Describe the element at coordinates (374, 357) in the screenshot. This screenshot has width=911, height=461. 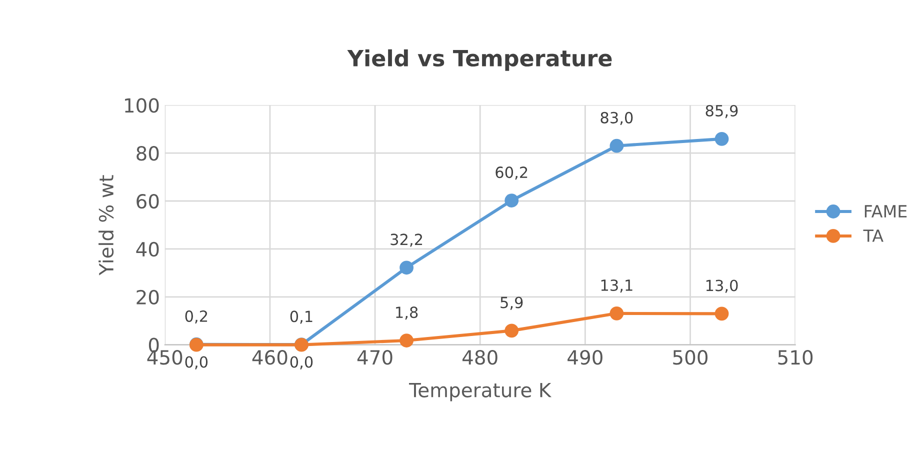
I see `x-tick-label: 470` at that location.